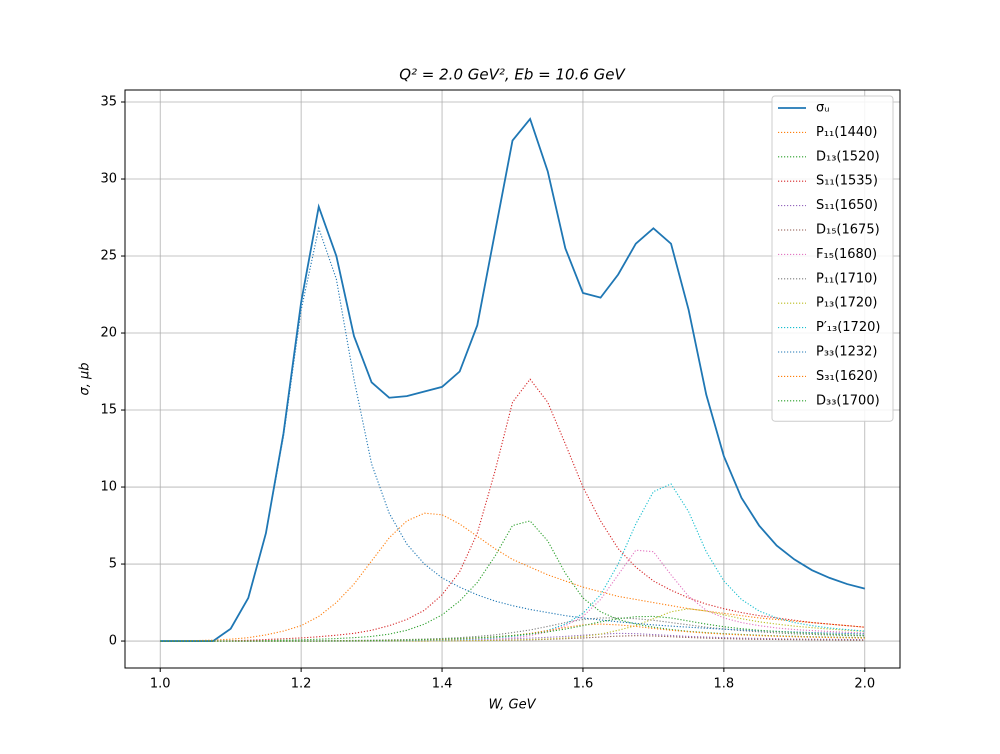 The height and width of the screenshot is (754, 1000). Describe the element at coordinates (512, 705) in the screenshot. I see `x-axis-label: W, GeV` at that location.